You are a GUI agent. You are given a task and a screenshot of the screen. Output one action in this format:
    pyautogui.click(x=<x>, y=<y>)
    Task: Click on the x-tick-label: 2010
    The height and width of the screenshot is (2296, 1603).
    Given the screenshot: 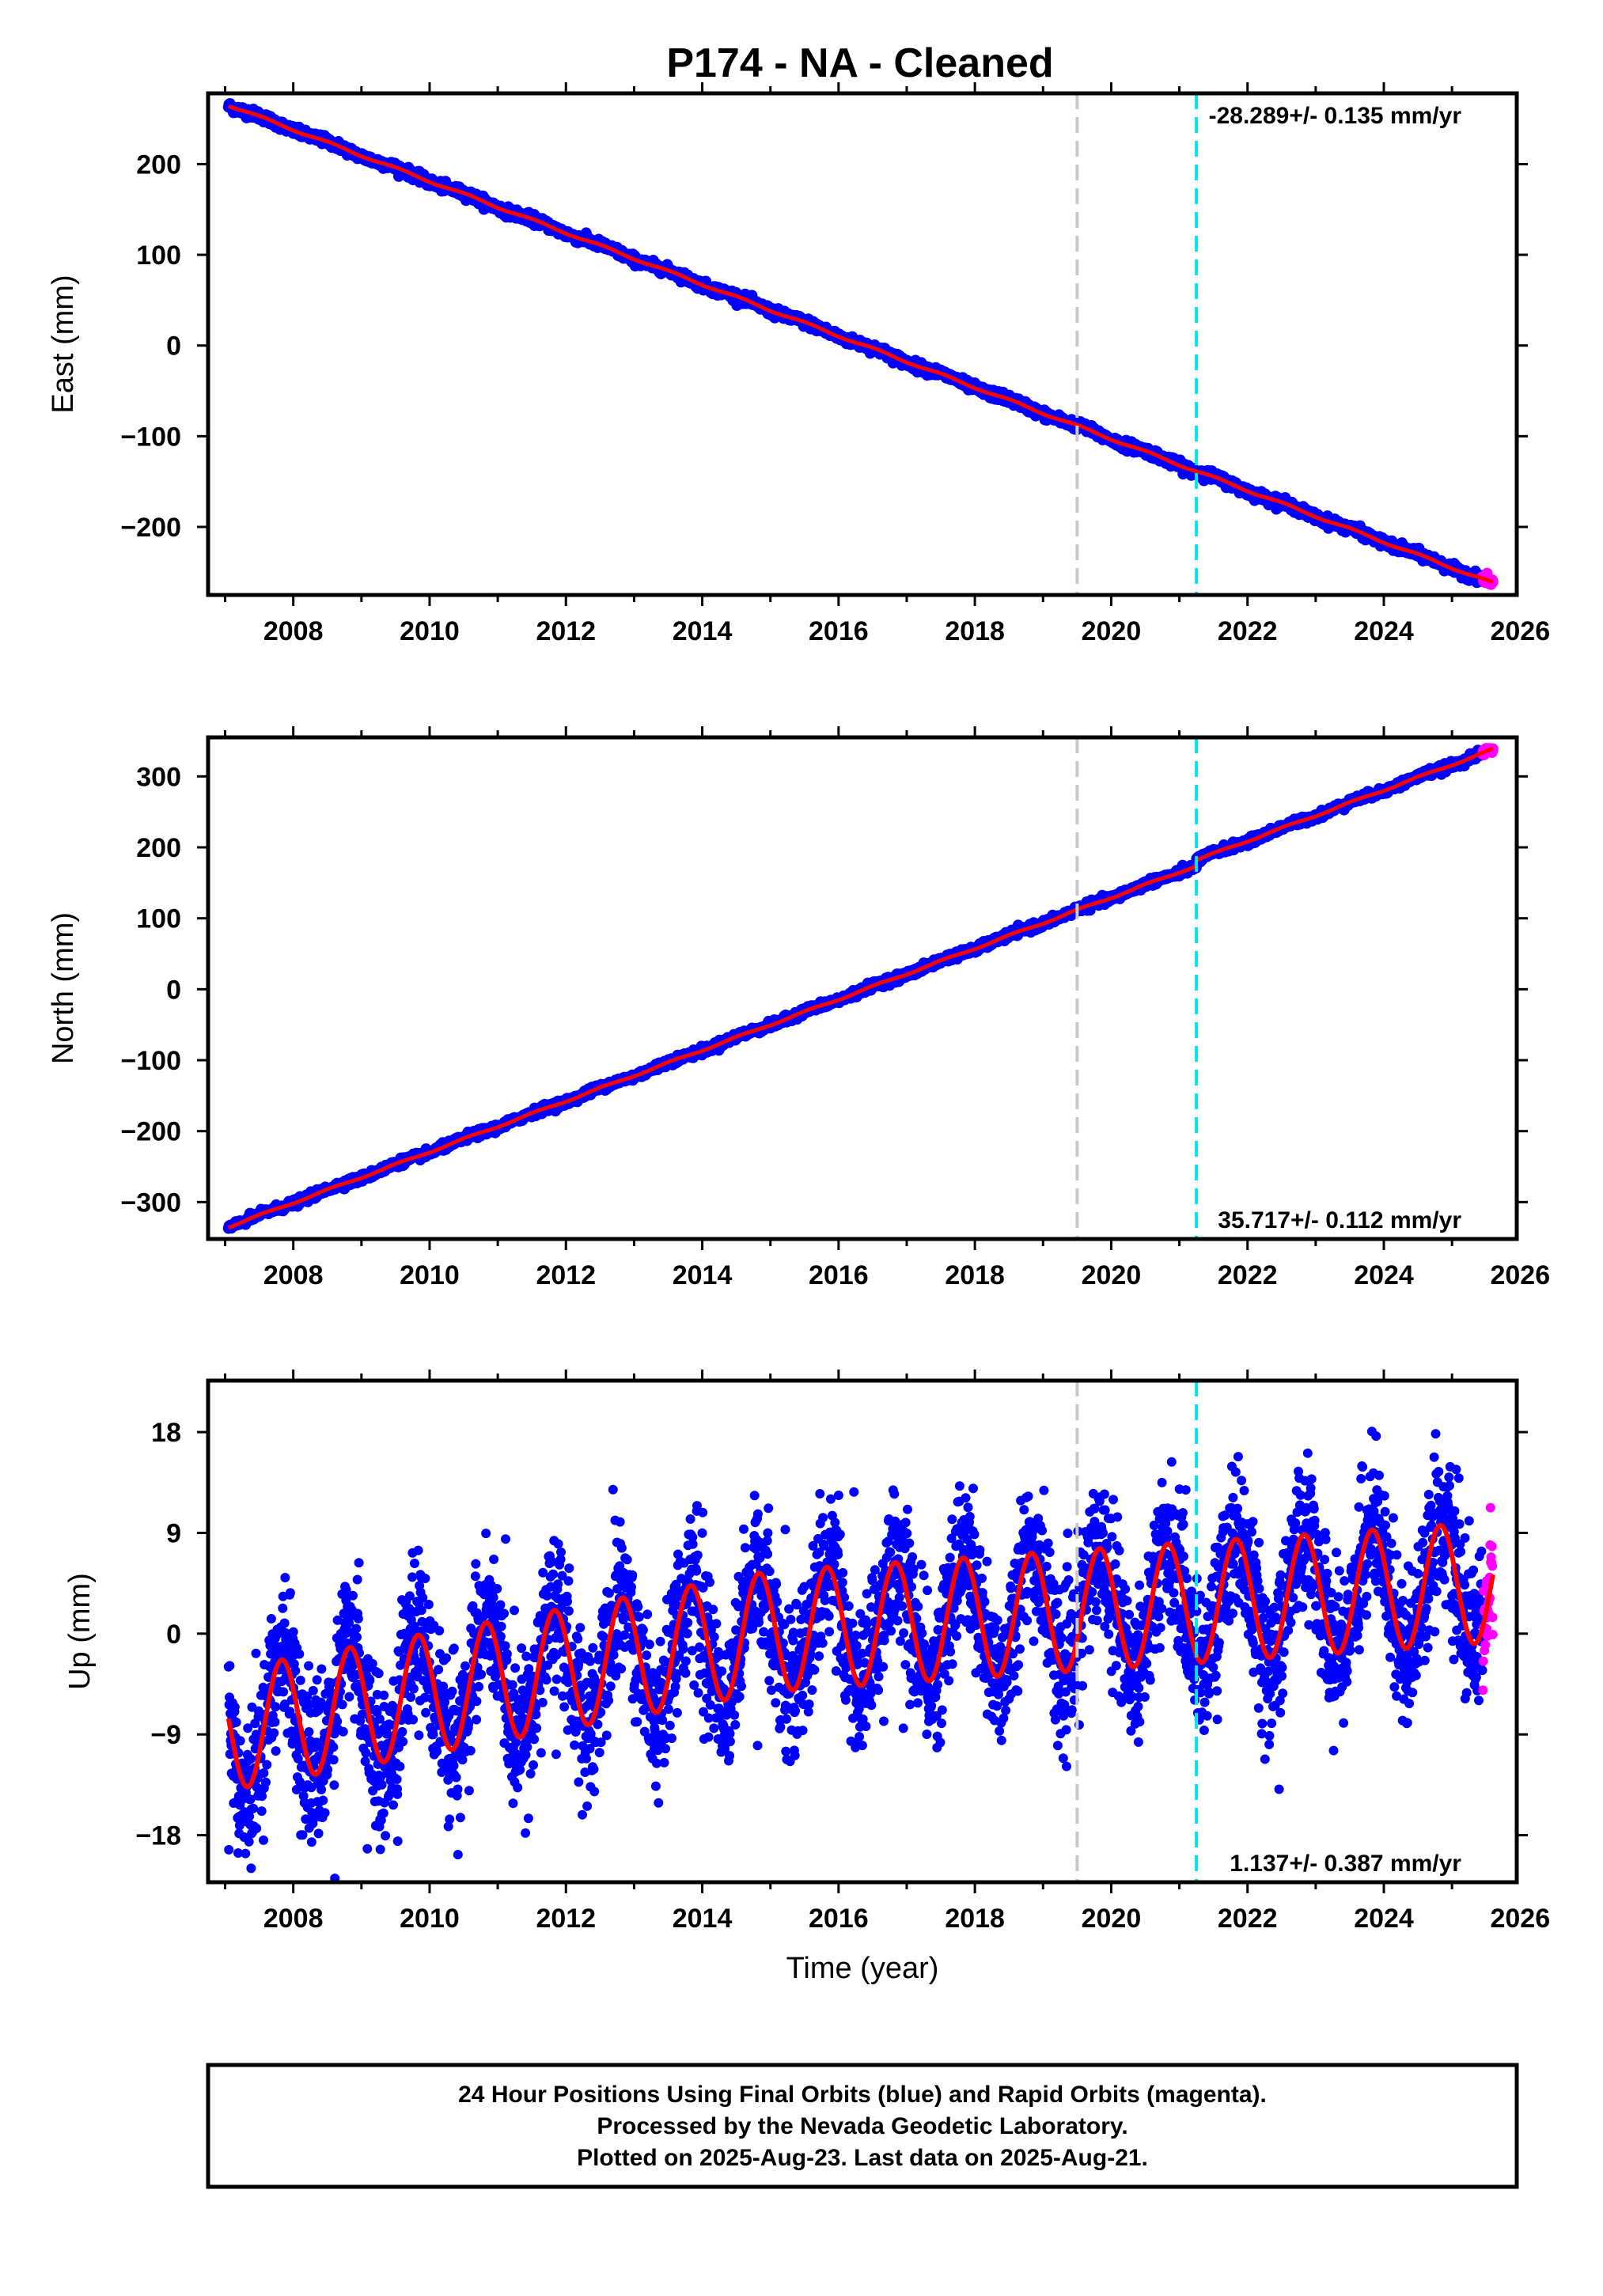 What is the action you would take?
    pyautogui.click(x=430, y=631)
    